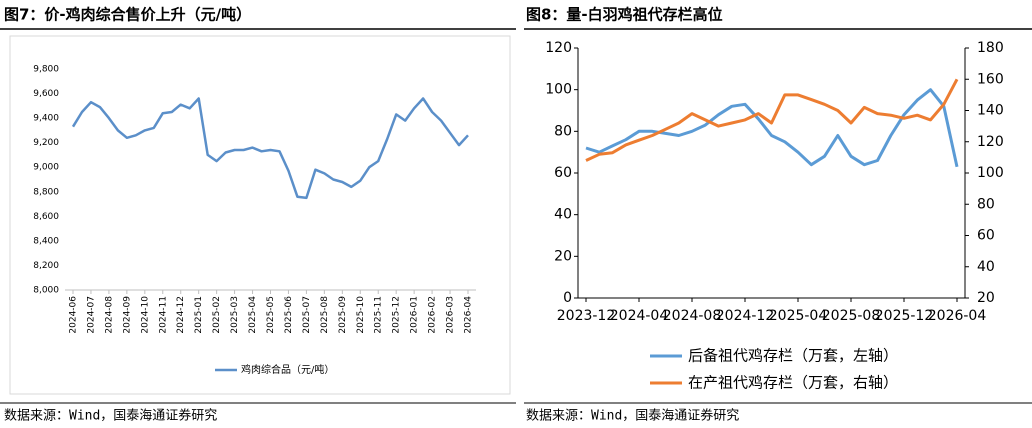  I want to click on y-tick-label: 9,400, so click(46, 119).